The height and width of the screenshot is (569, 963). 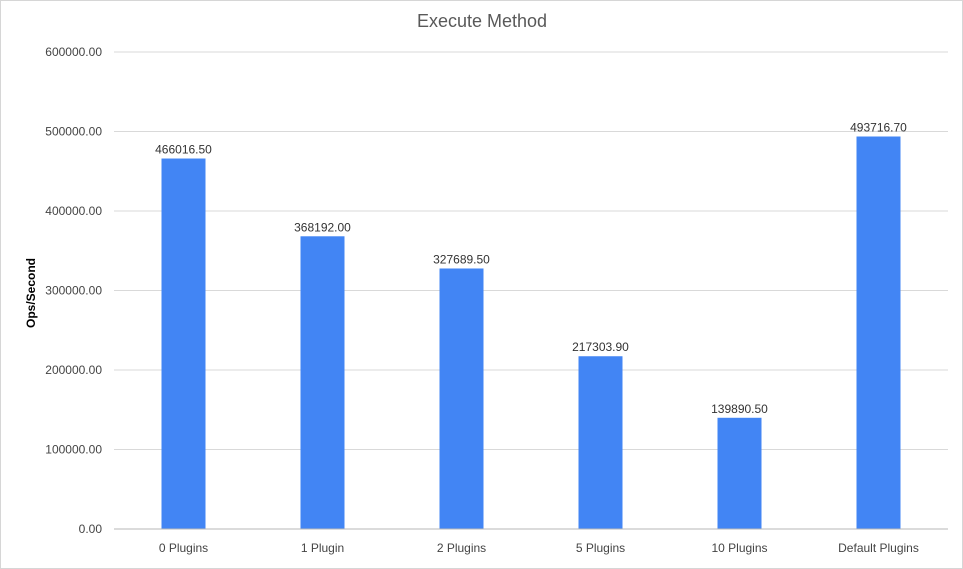 I want to click on x-tick-label: Default Plugins, so click(x=878, y=548).